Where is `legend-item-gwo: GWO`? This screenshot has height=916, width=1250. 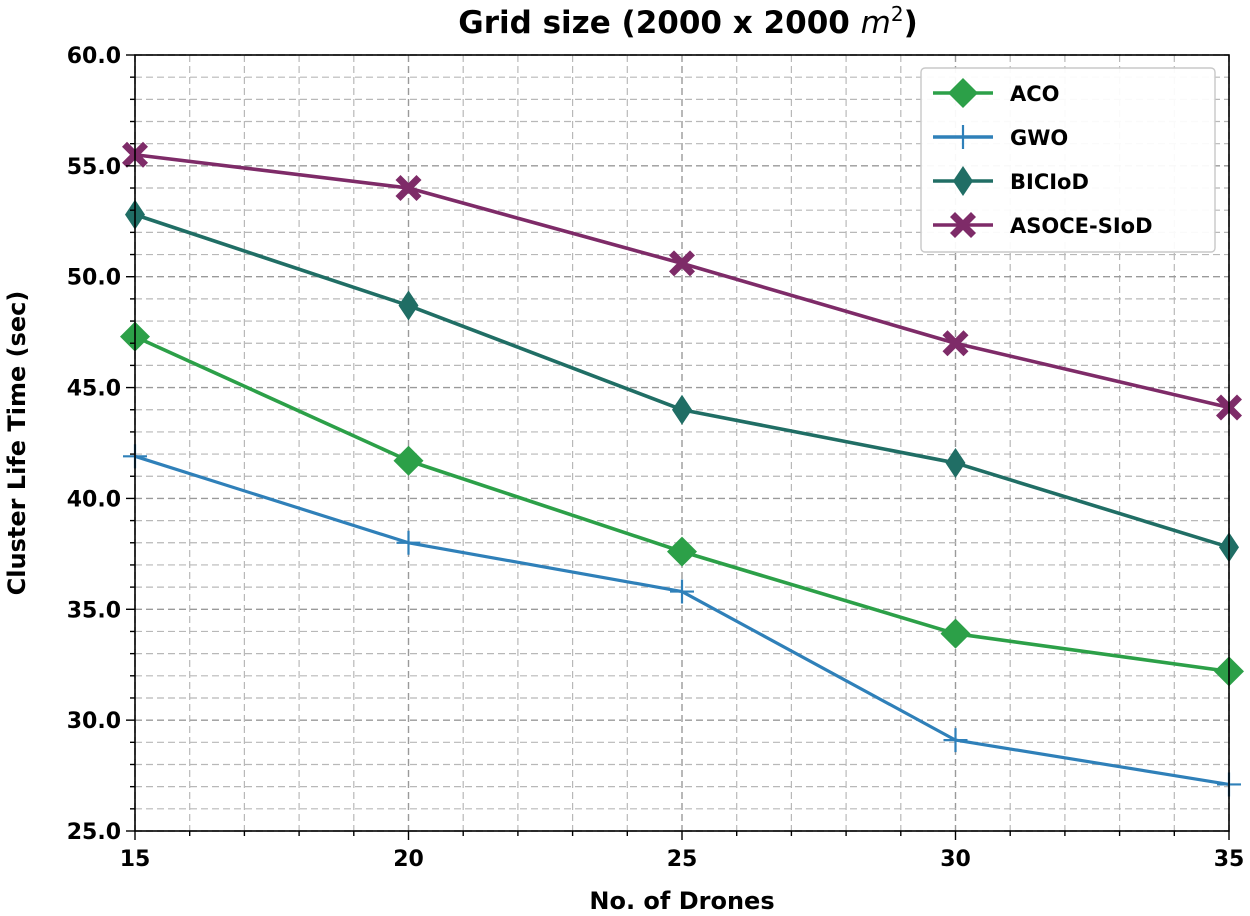
legend-item-gwo: GWO is located at coordinates (1000, 137).